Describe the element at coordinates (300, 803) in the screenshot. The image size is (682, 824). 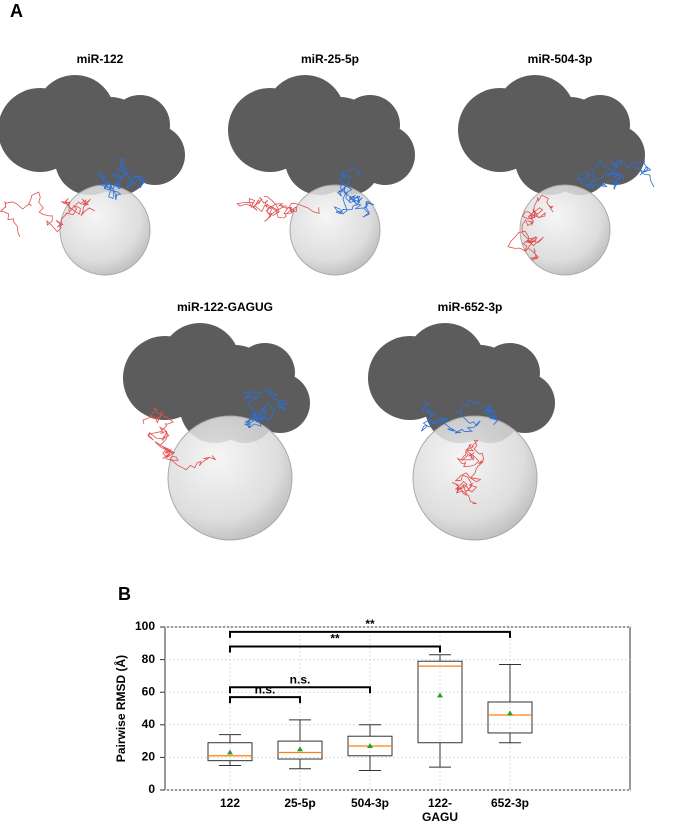
I see `x-tick-label: 25-5p` at that location.